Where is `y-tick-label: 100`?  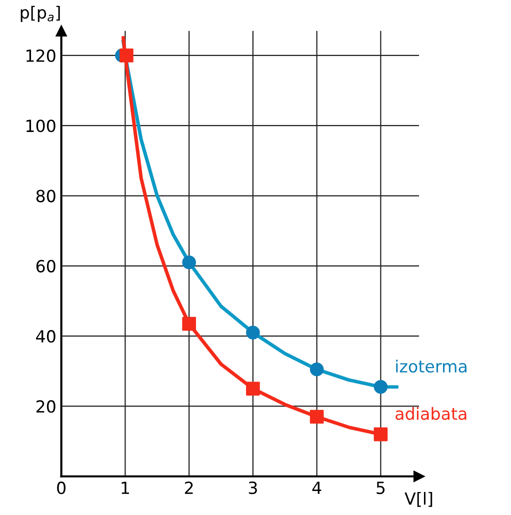
y-tick-label: 100 is located at coordinates (41, 126).